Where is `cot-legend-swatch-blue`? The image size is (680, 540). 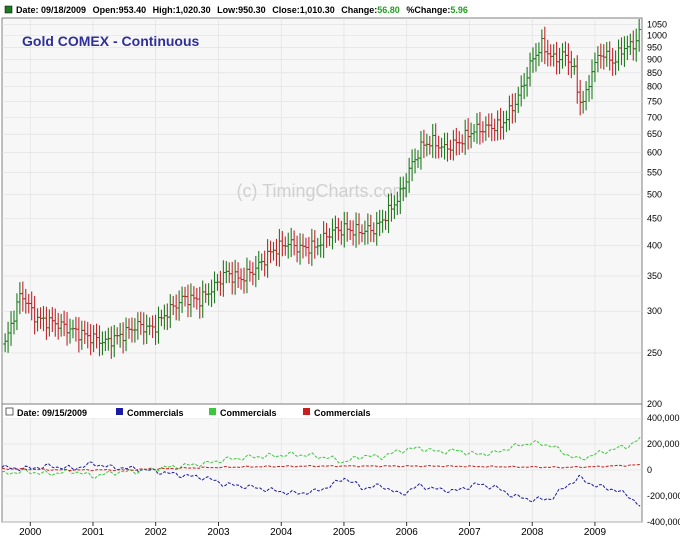 cot-legend-swatch-blue is located at coordinates (119, 411).